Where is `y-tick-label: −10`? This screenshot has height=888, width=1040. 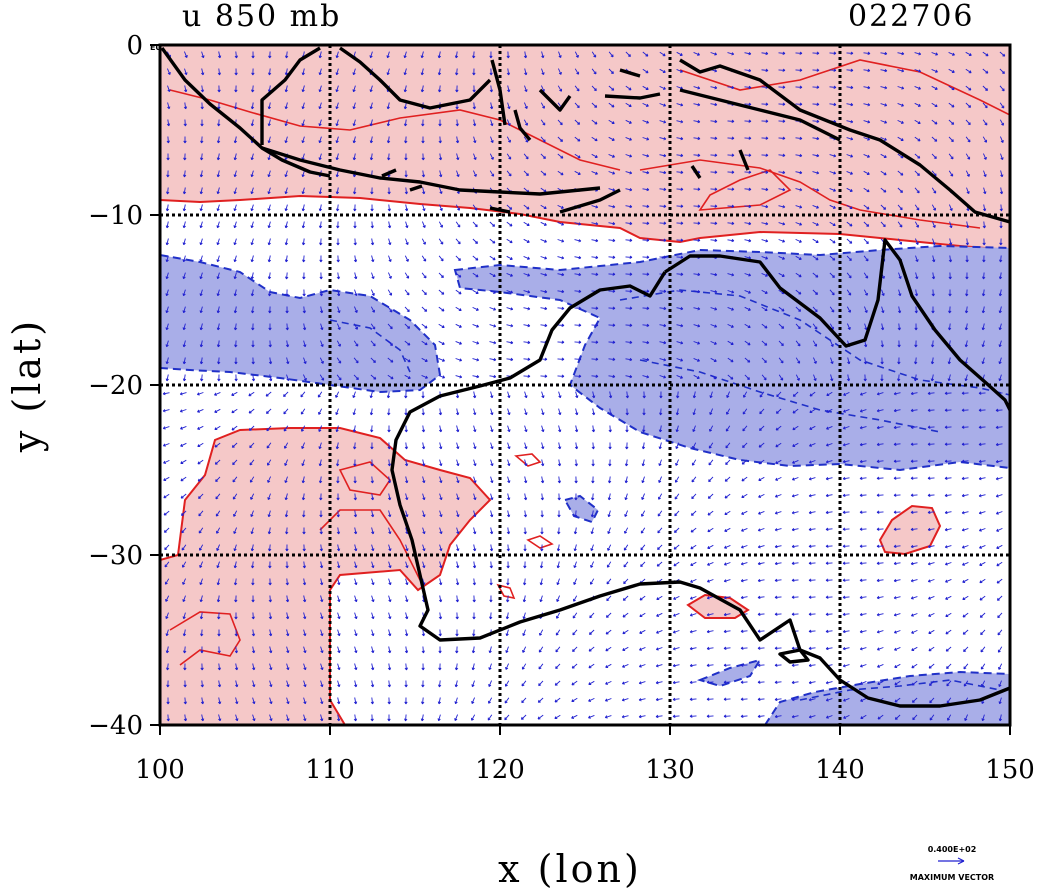 y-tick-label: −10 is located at coordinates (115, 216).